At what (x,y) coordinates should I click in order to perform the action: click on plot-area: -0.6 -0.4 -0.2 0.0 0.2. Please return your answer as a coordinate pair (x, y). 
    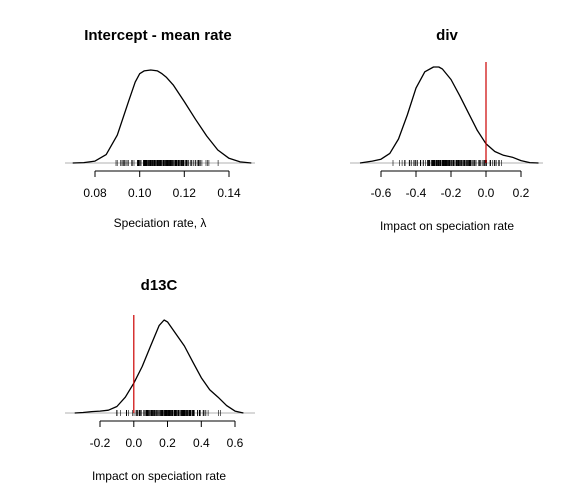
    Looking at the image, I should click on (446, 131).